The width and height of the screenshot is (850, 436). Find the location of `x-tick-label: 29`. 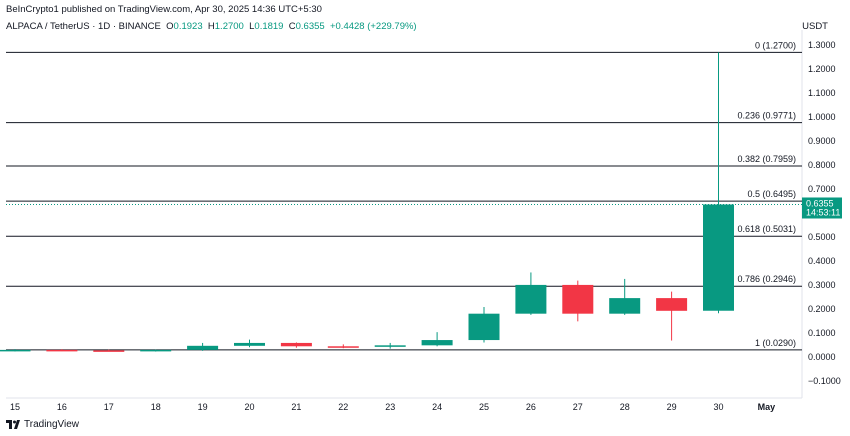

x-tick-label: 29 is located at coordinates (672, 407).